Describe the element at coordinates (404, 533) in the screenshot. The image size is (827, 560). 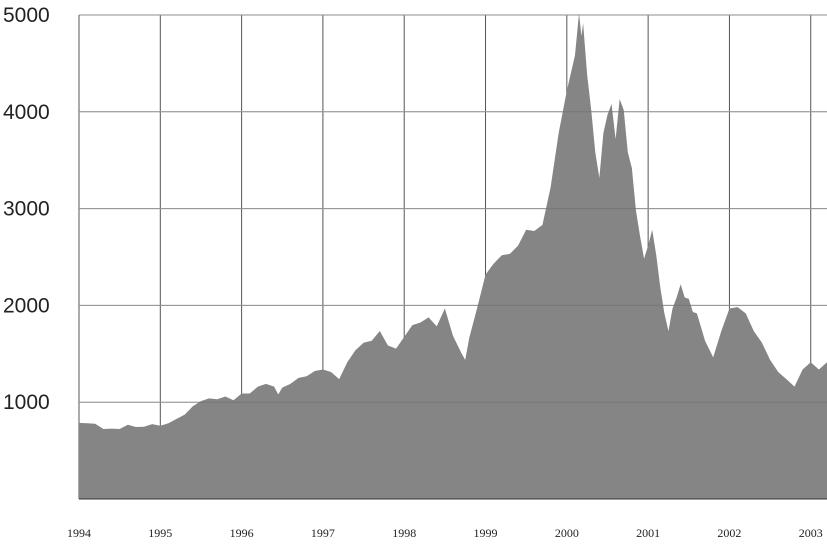
I see `x-tick-label-1998: 1998` at that location.